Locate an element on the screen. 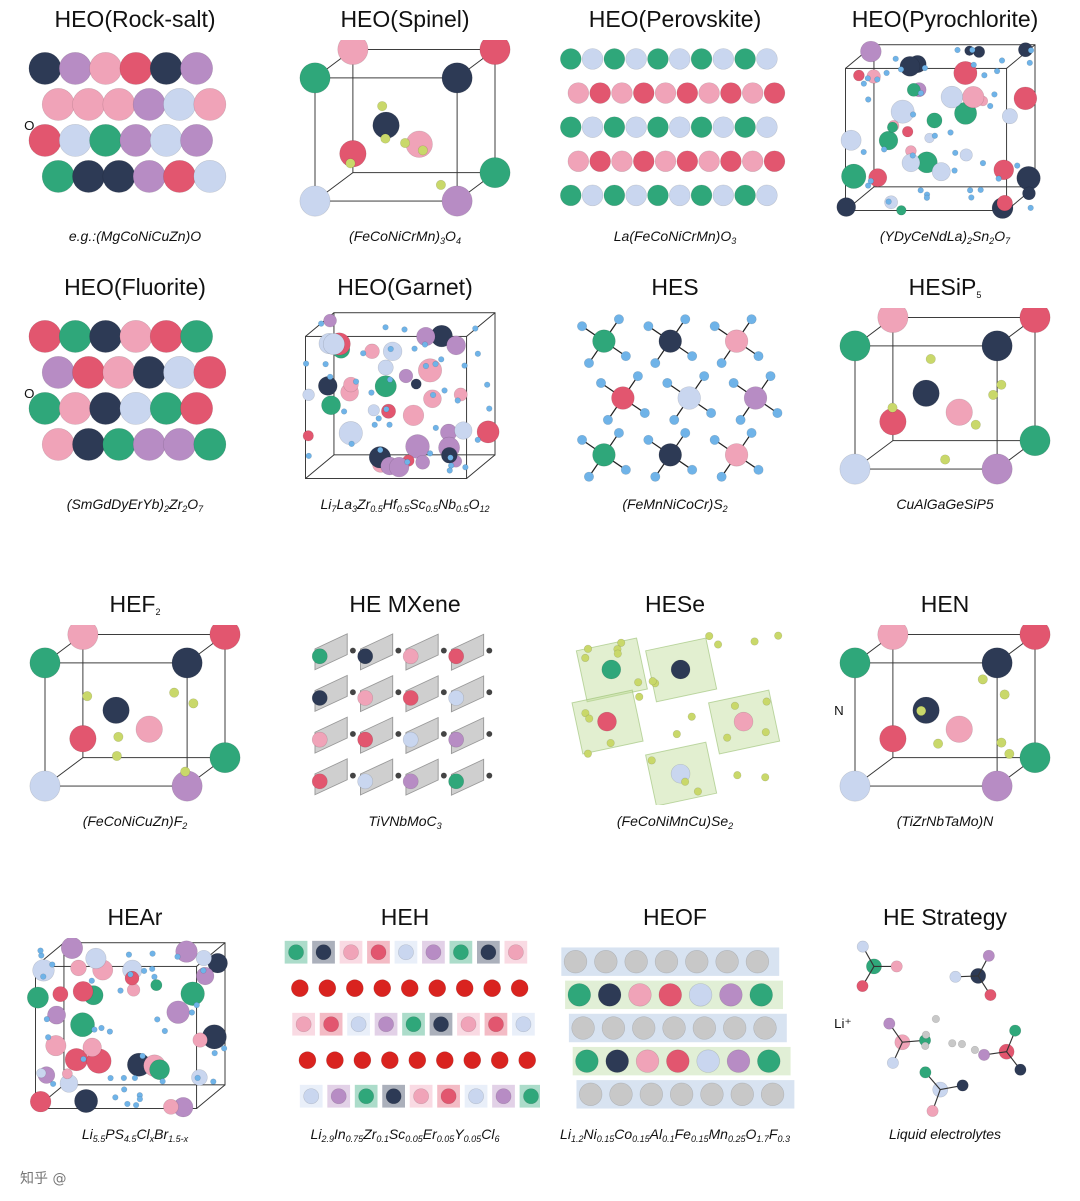 This screenshot has height=1201, width=1080. structure-panel: HEAr Li5.5PS4.5ClxBr1.5-x is located at coordinates (135, 1048).